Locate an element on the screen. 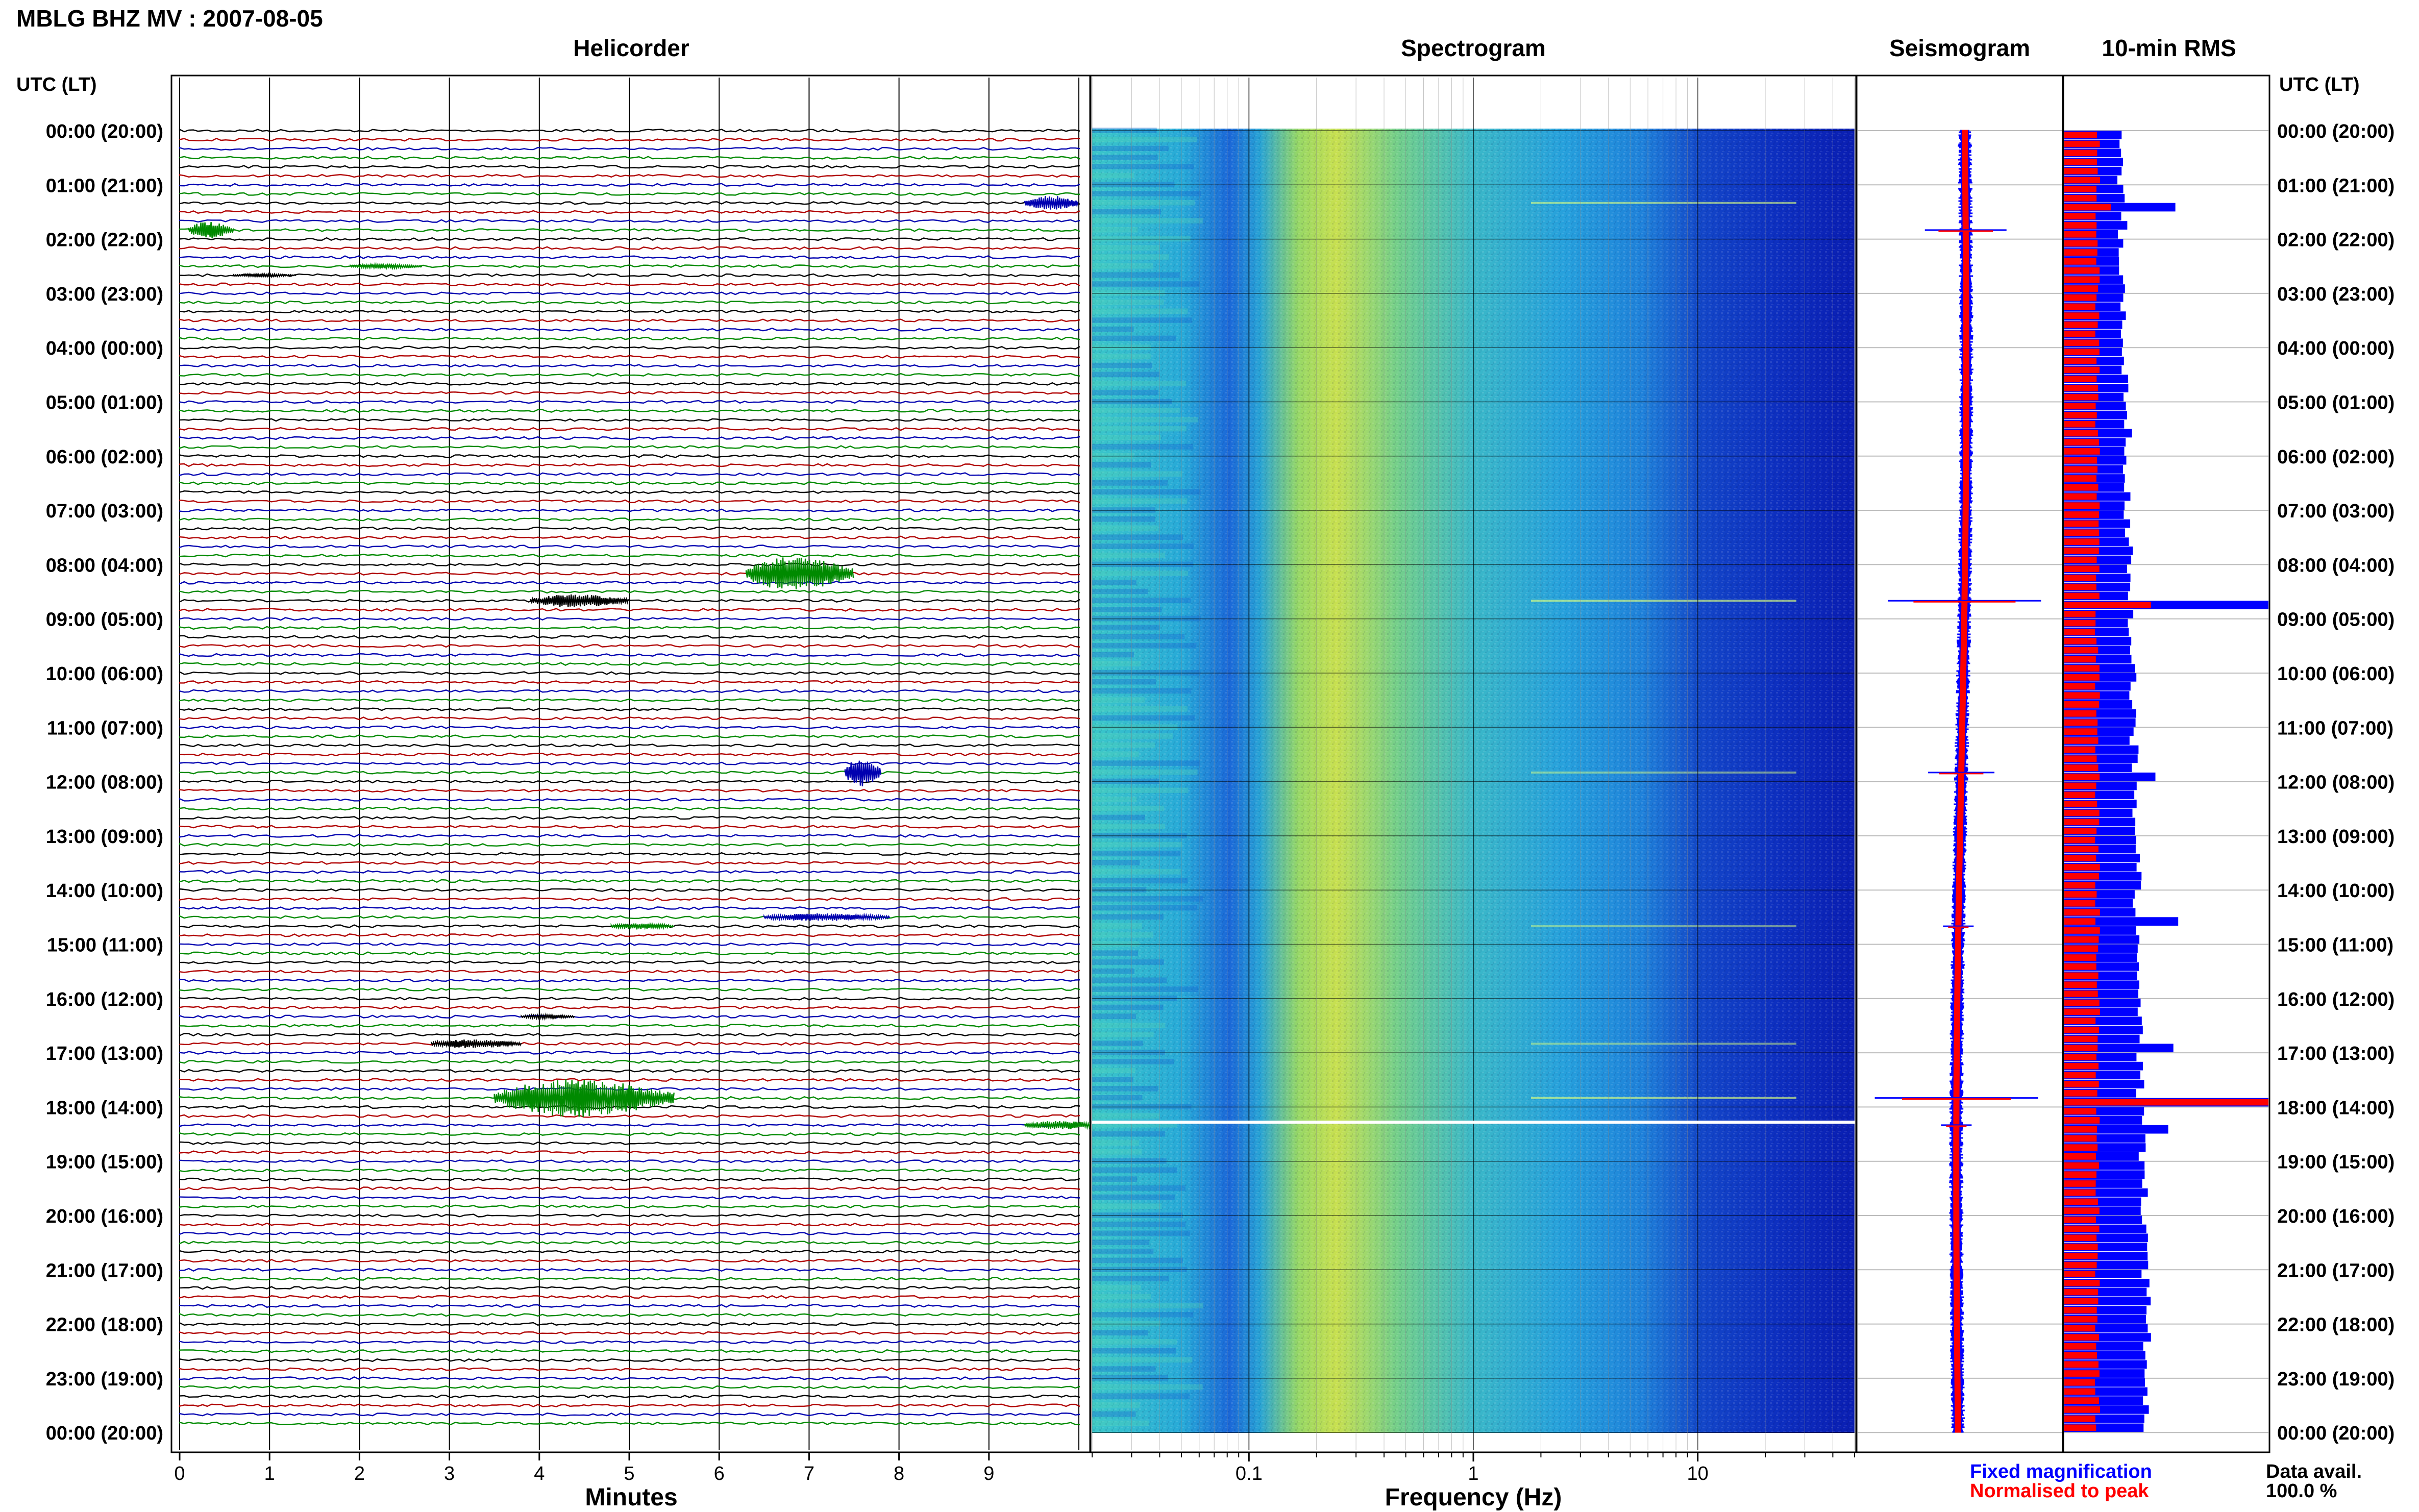  time-label-right: 01:00 (21:00) is located at coordinates (2336, 185).